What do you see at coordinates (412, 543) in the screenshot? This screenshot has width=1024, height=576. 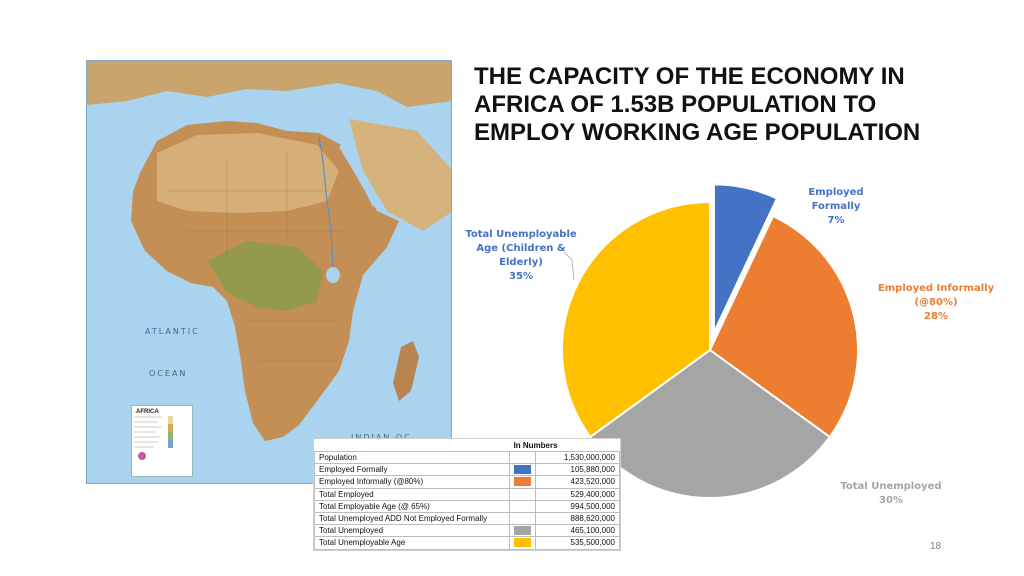 I see `row-label: Total Unemployable Age` at bounding box center [412, 543].